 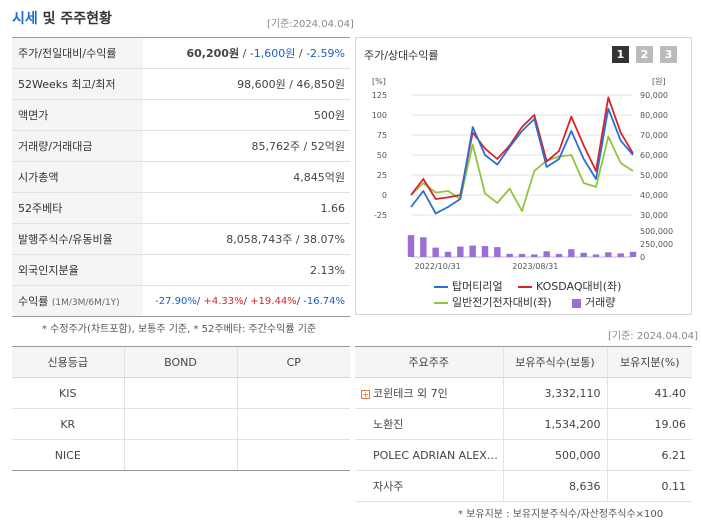 I want to click on table-row: NICE, so click(x=181, y=455).